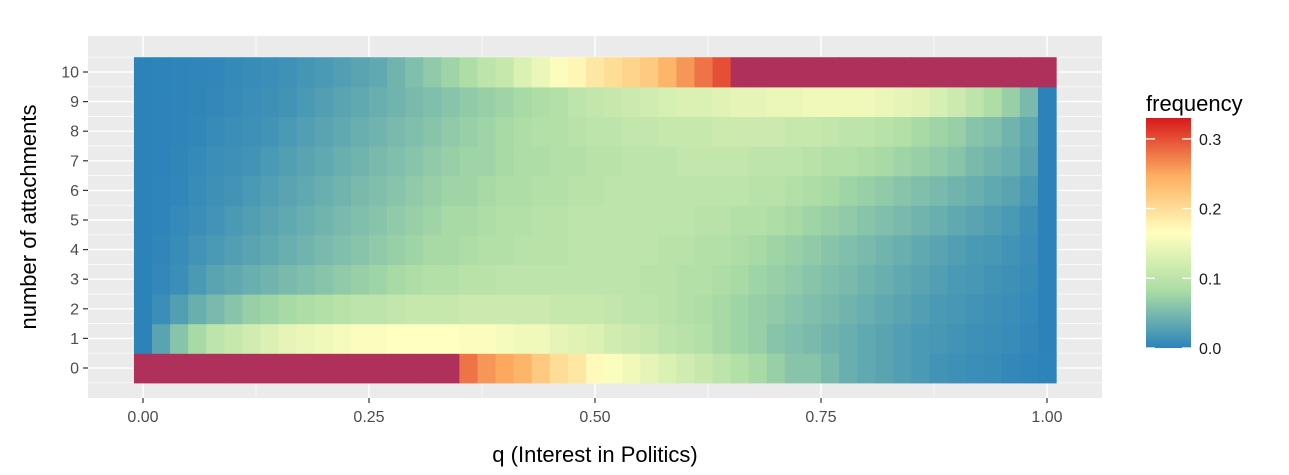  I want to click on y-tick-label: 6, so click(74, 191).